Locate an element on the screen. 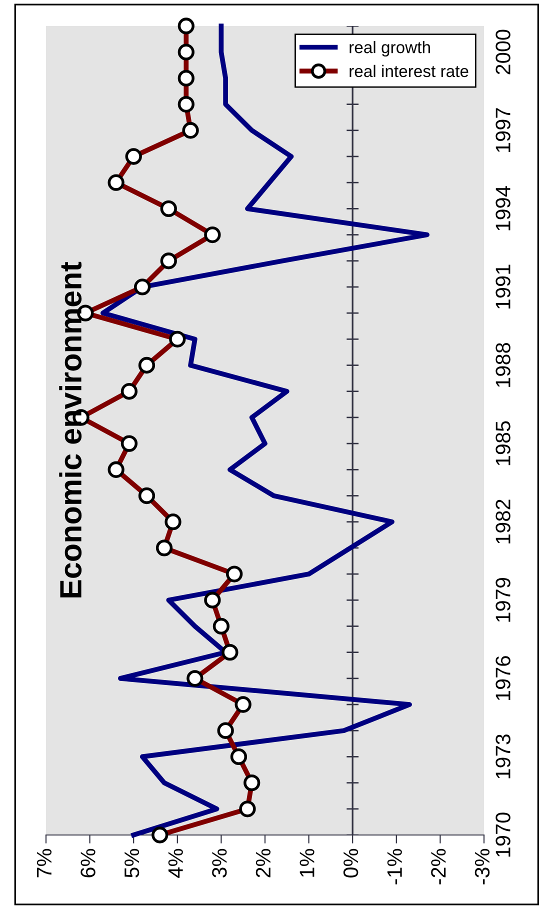 This screenshot has height=909, width=542. x-tick-label: -2% is located at coordinates (438, 866).